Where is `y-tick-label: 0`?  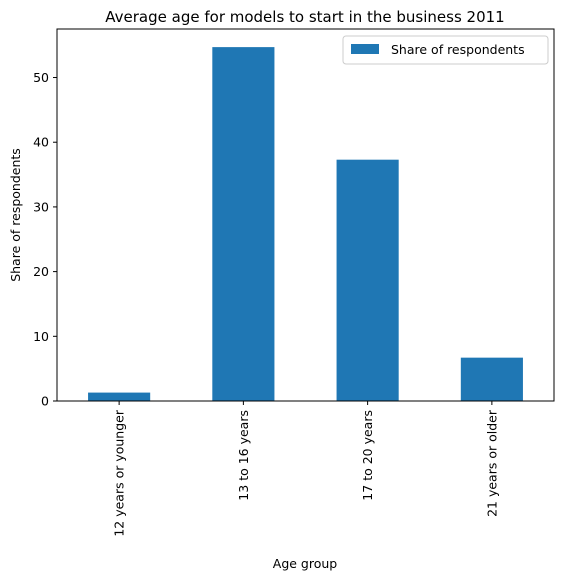 y-tick-label: 0 is located at coordinates (45, 401).